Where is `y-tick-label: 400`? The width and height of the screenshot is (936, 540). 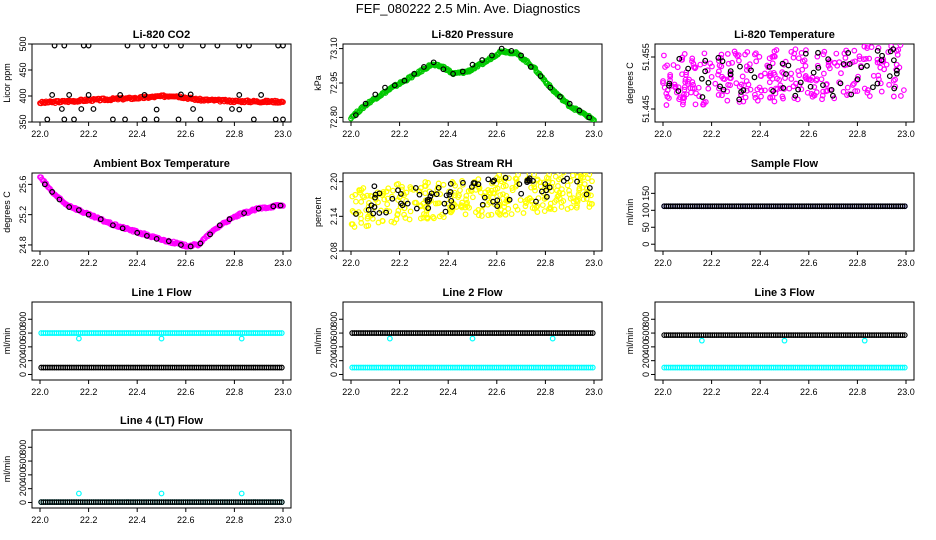
y-tick-label: 400 is located at coordinates (646, 346).